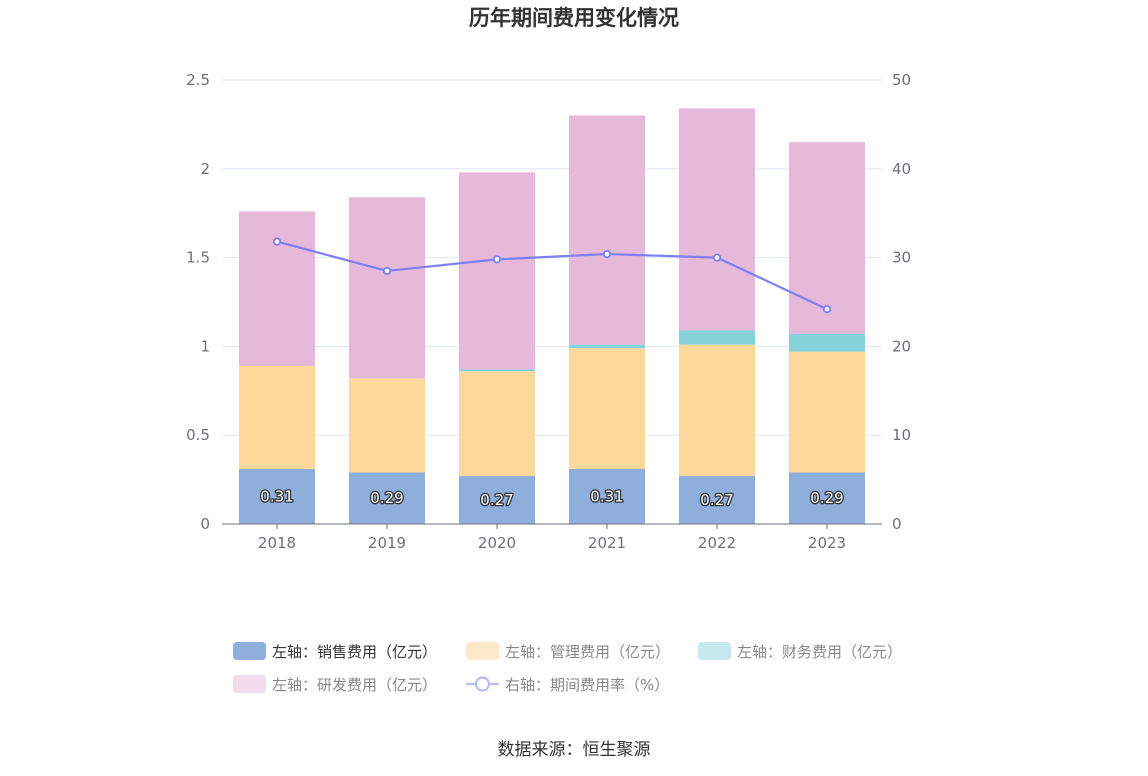 The width and height of the screenshot is (1148, 776). What do you see at coordinates (497, 543) in the screenshot?
I see `x-tick-label: 2020` at bounding box center [497, 543].